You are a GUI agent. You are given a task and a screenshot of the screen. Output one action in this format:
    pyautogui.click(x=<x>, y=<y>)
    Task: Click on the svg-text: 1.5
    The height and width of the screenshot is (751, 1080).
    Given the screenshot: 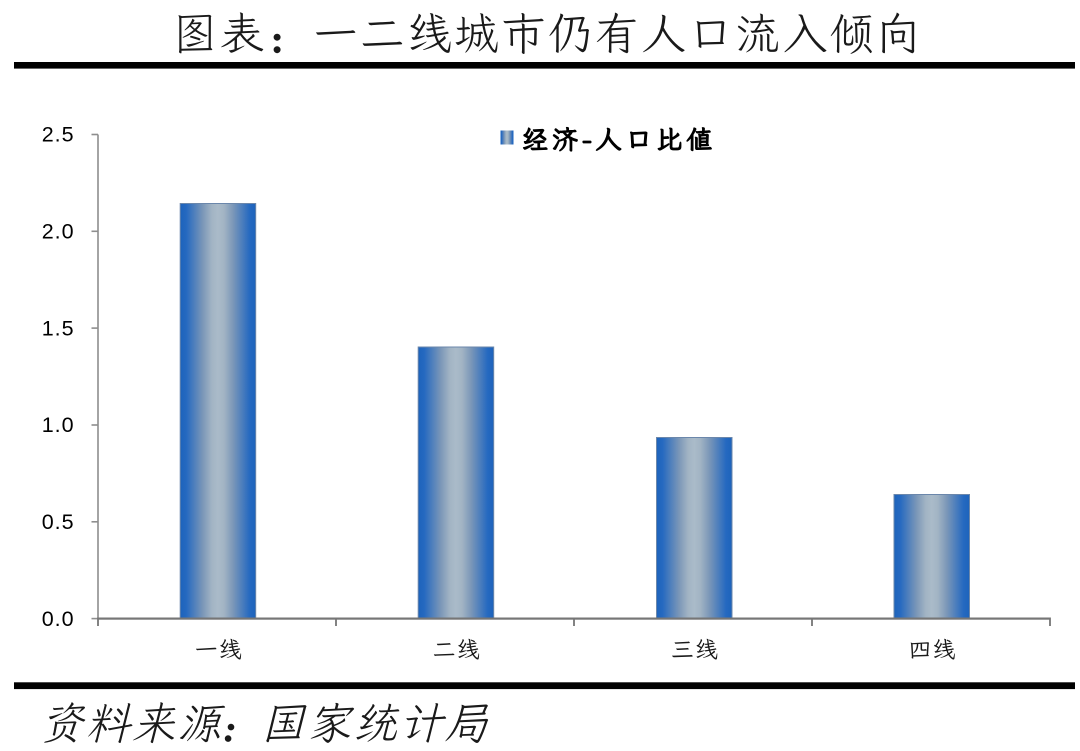 What is the action you would take?
    pyautogui.click(x=58, y=328)
    